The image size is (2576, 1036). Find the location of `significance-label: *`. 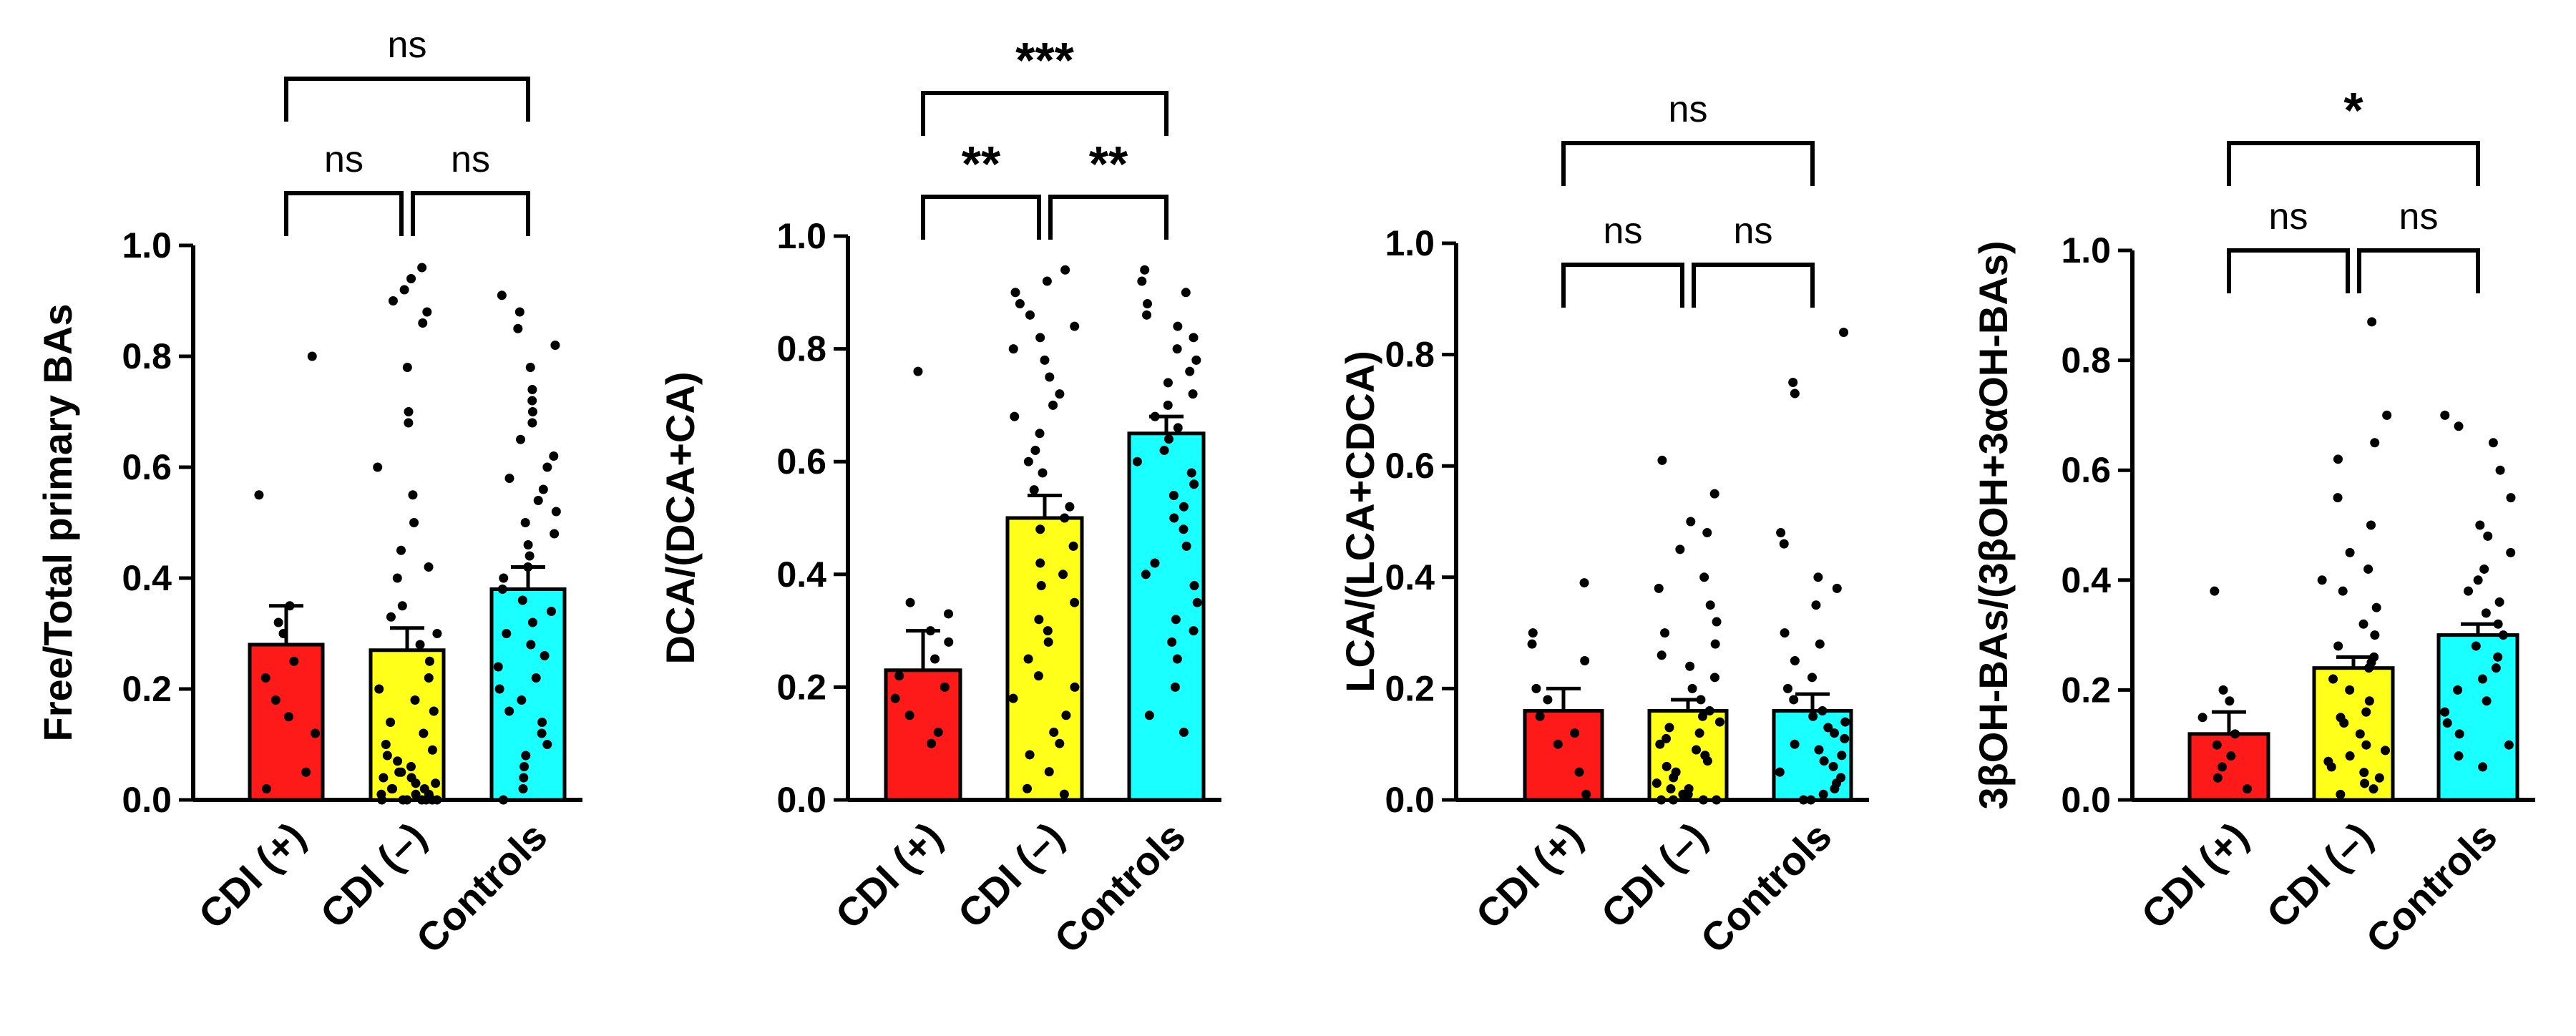

significance-label: * is located at coordinates (2353, 110).